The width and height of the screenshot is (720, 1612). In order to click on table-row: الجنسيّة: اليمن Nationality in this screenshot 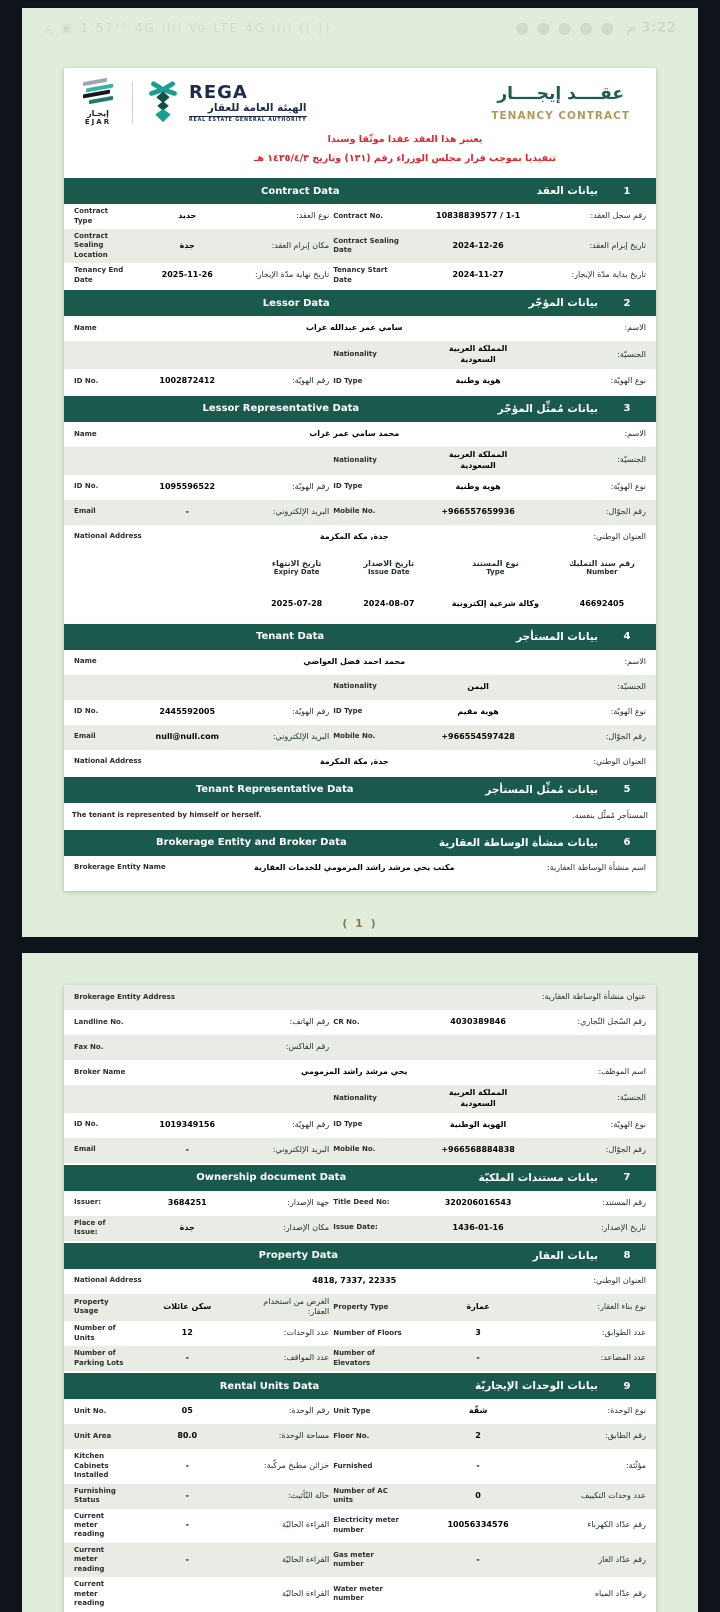, I will do `click(360, 687)`.